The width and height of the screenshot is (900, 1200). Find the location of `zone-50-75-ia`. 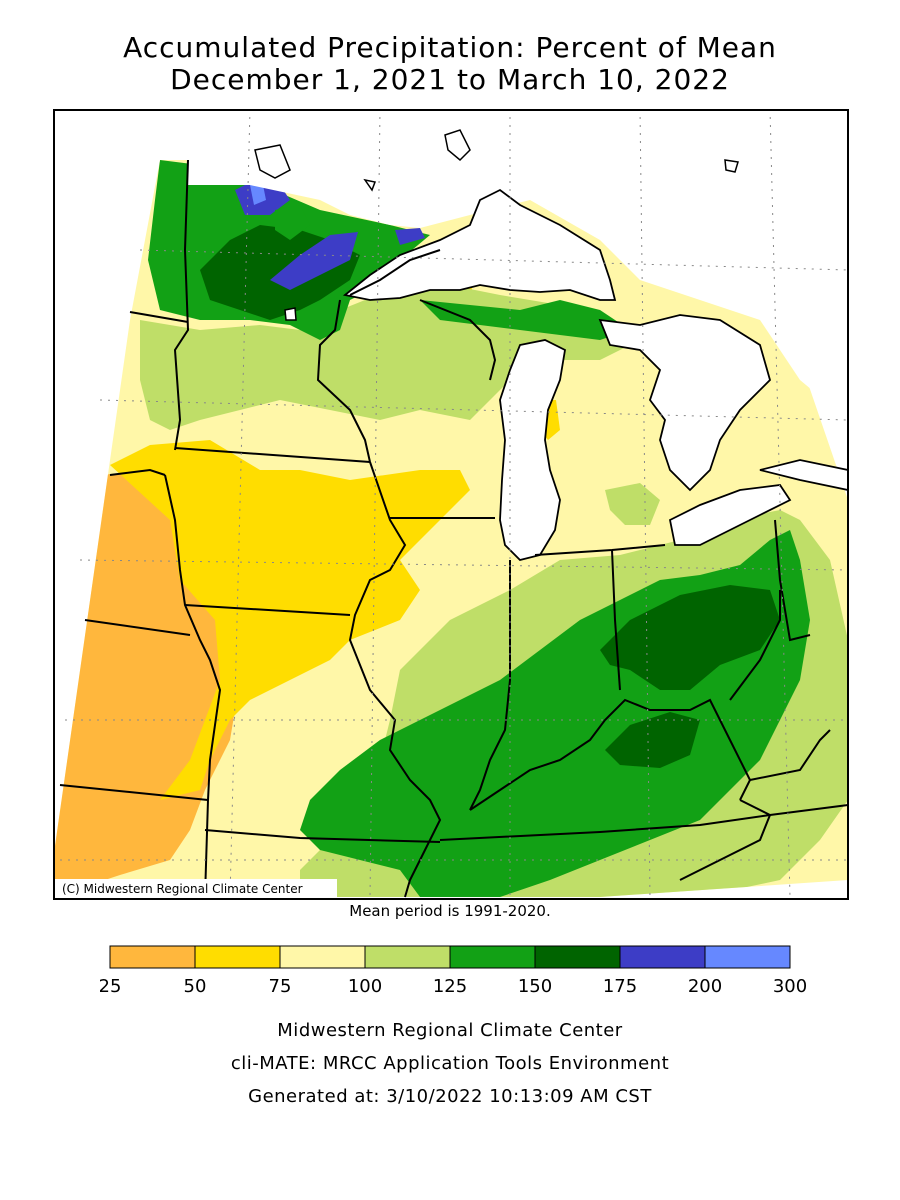

zone-50-75-ia is located at coordinates (330, 500).